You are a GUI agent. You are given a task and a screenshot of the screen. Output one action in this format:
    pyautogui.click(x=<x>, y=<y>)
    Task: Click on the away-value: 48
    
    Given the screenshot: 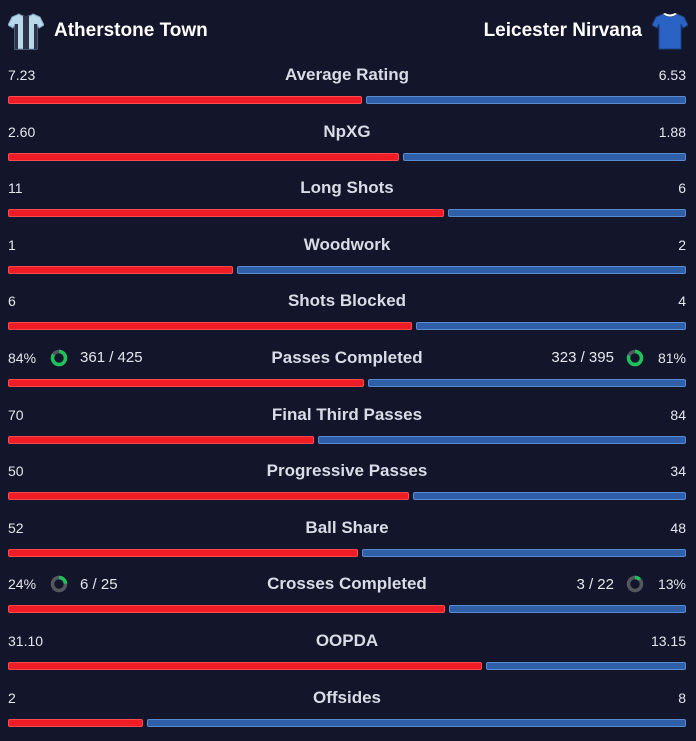 What is the action you would take?
    pyautogui.click(x=678, y=527)
    